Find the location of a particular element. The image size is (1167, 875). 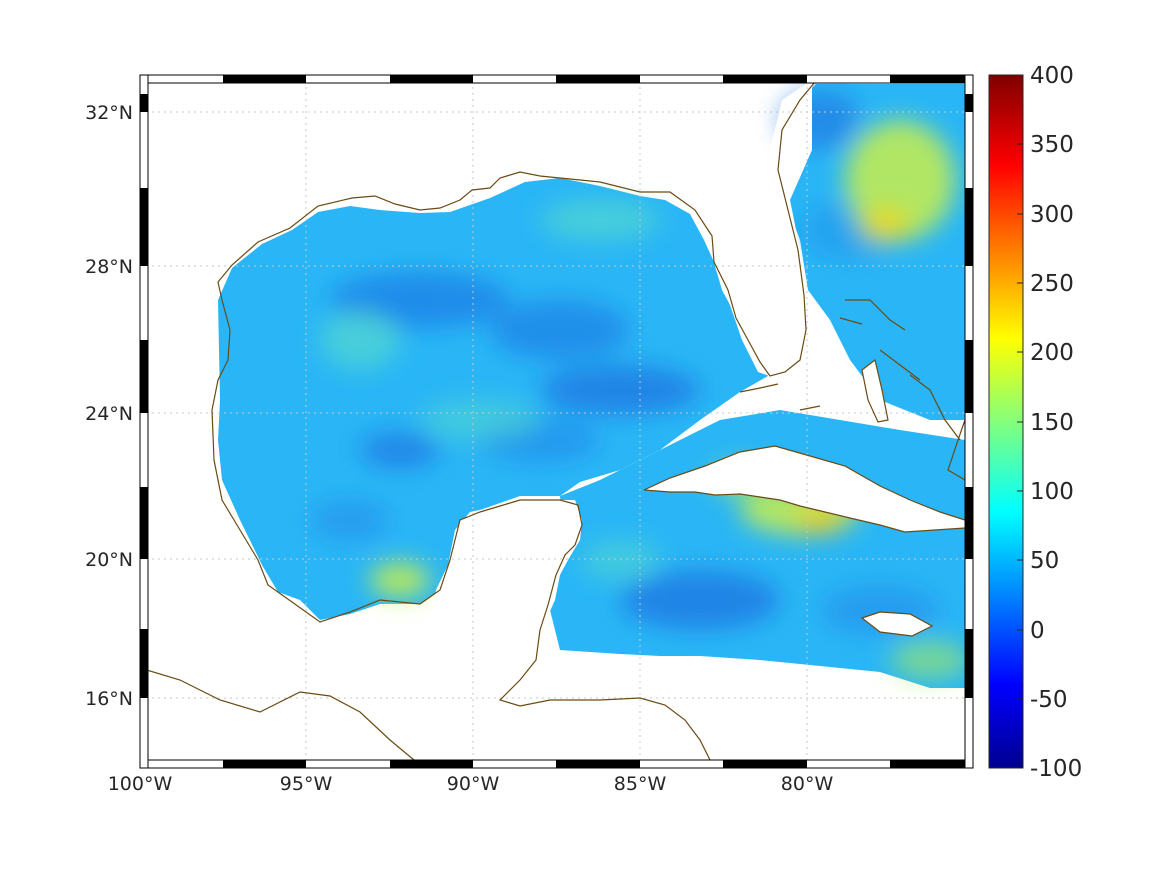

cbar-label-100: 100 is located at coordinates (1052, 492).